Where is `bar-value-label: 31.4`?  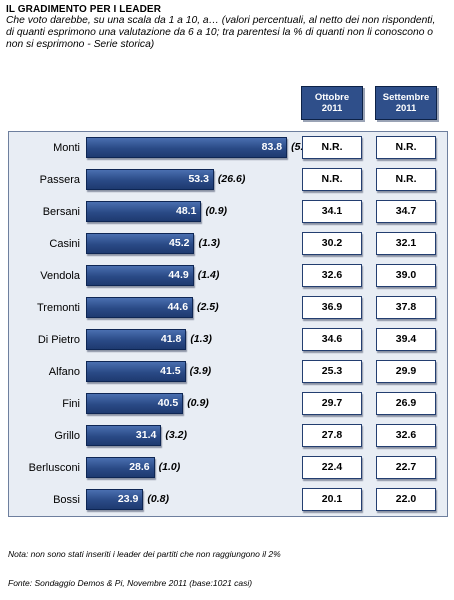 bar-value-label: 31.4 is located at coordinates (146, 435).